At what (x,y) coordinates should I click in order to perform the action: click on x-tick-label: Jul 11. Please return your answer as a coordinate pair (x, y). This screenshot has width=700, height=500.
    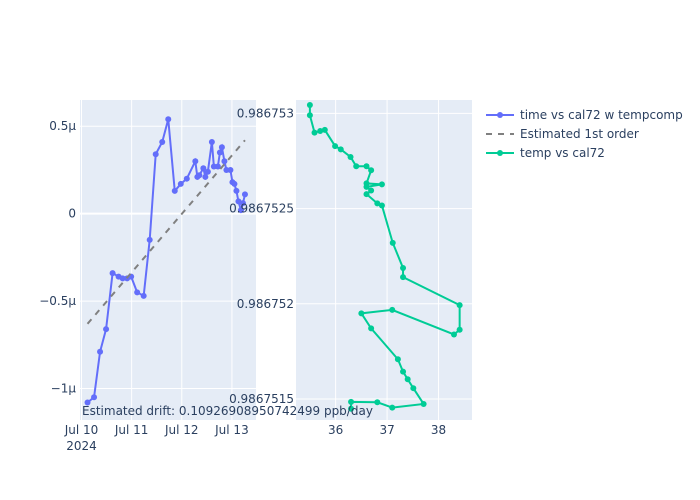
    Looking at the image, I should click on (131, 430).